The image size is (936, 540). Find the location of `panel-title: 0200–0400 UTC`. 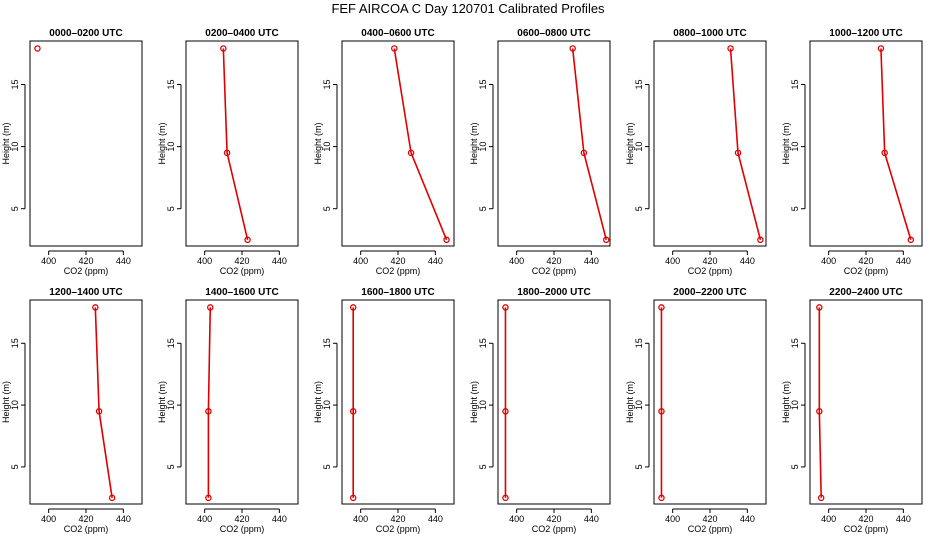

panel-title: 0200–0400 UTC is located at coordinates (241, 33).